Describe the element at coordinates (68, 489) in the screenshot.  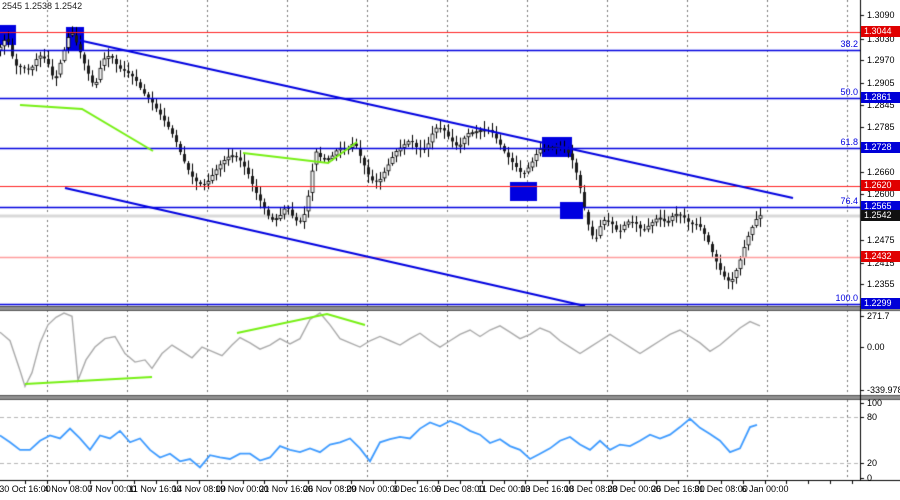
I see `time-label: 4 Nov 08:00` at that location.